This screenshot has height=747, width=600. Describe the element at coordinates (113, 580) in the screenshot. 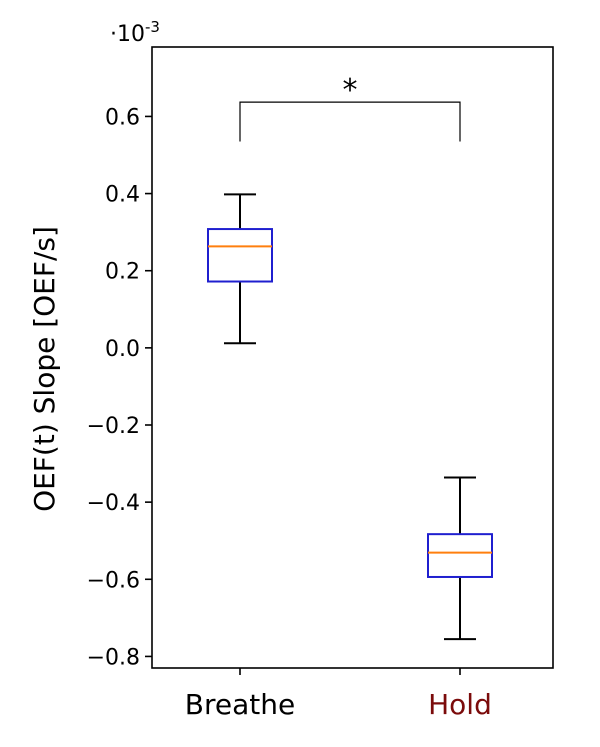

I see `y-tick-label: −0.6` at that location.